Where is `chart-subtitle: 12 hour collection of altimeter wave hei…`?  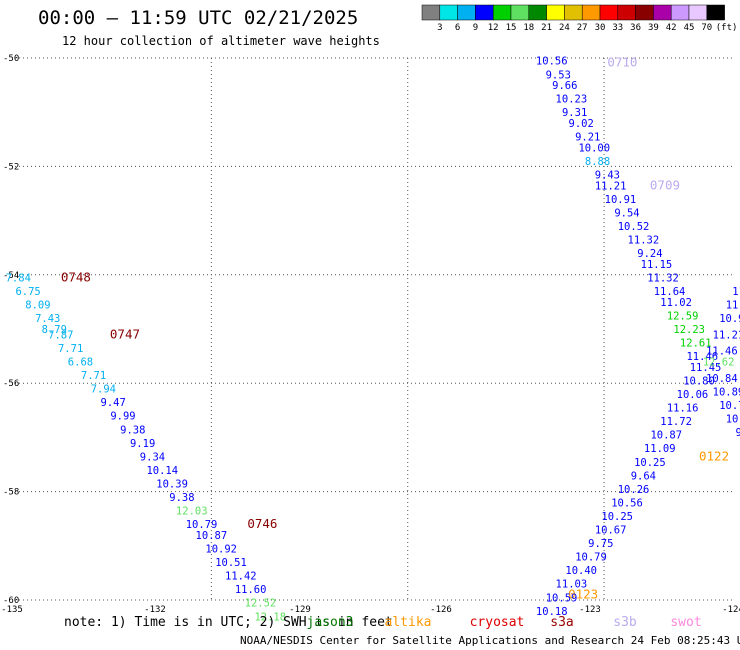
chart-subtitle: 12 hour collection of altimeter wave hei… is located at coordinates (221, 41).